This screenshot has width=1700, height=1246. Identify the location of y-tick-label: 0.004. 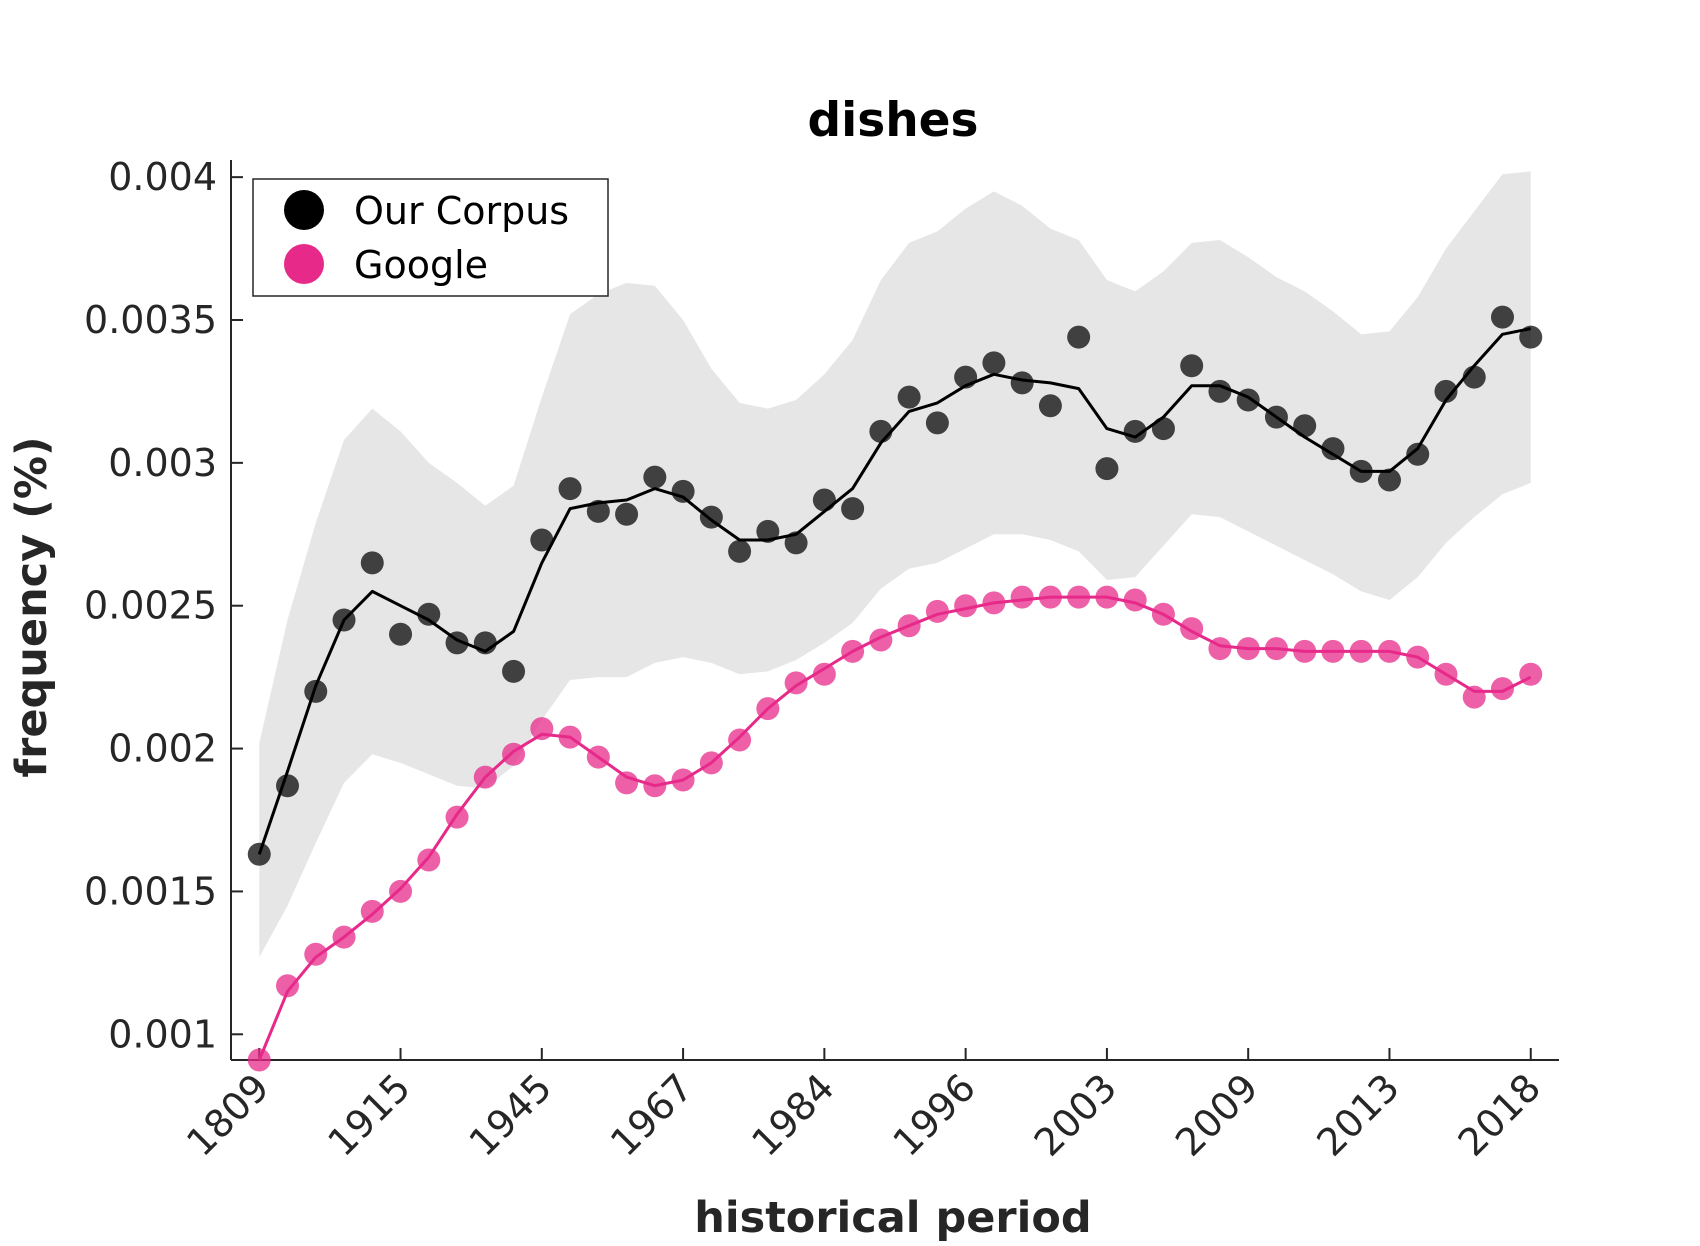
(162, 177).